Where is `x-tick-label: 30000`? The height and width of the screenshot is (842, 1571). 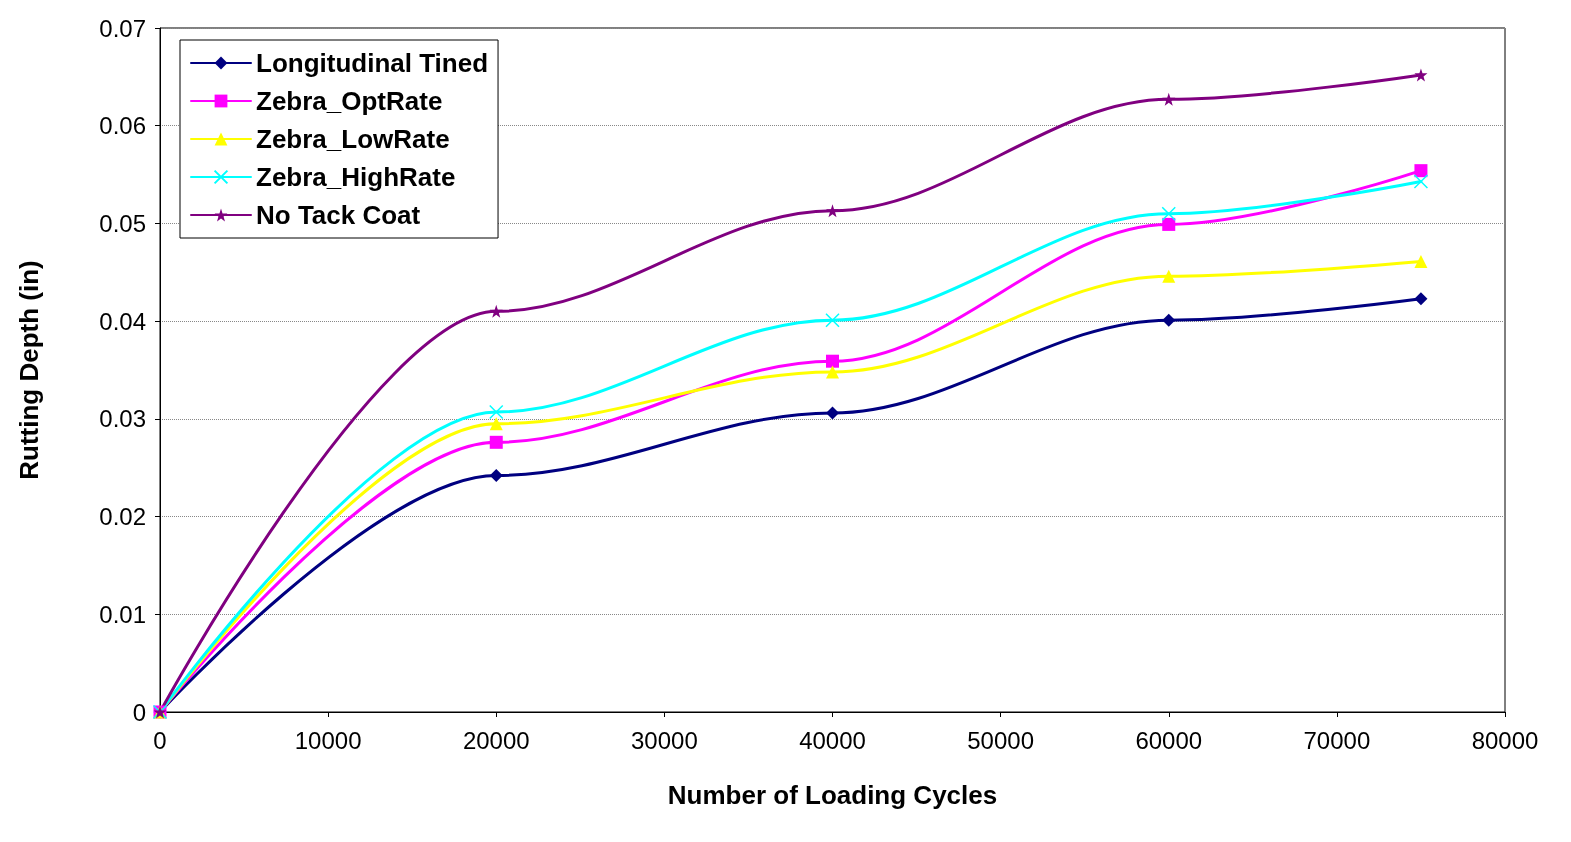 x-tick-label: 30000 is located at coordinates (664, 740).